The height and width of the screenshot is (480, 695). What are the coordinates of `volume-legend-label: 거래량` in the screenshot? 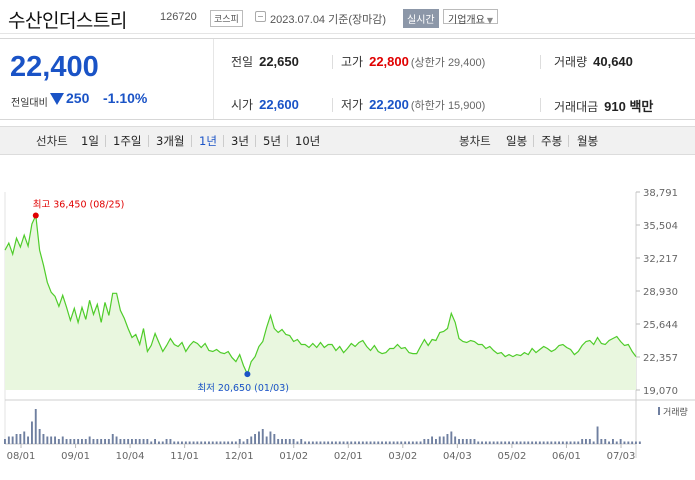 It's located at (675, 412).